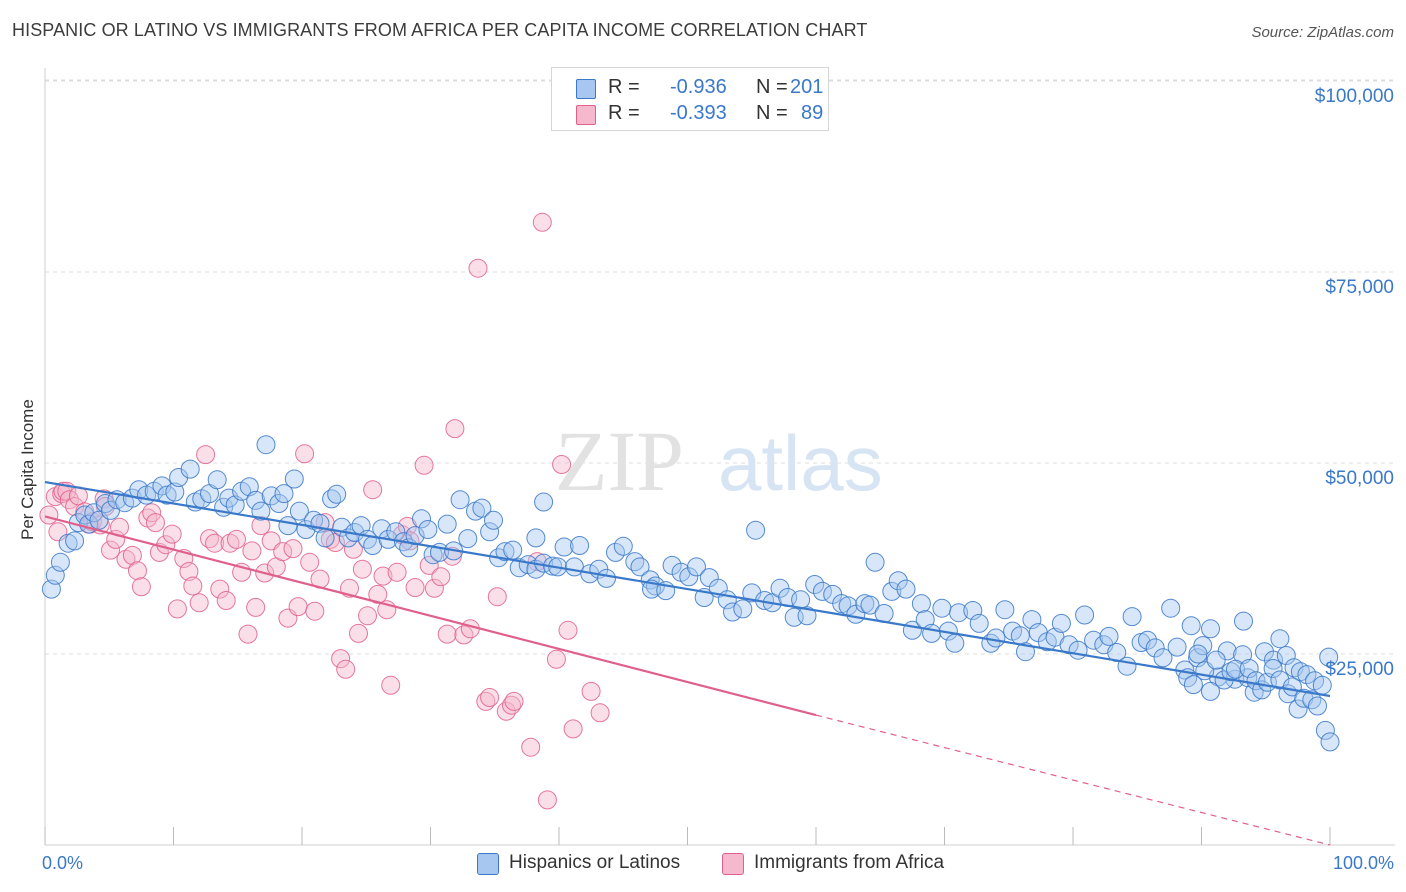 The width and height of the screenshot is (1406, 892). Describe the element at coordinates (586, 115) in the screenshot. I see `pink-swatch` at that location.